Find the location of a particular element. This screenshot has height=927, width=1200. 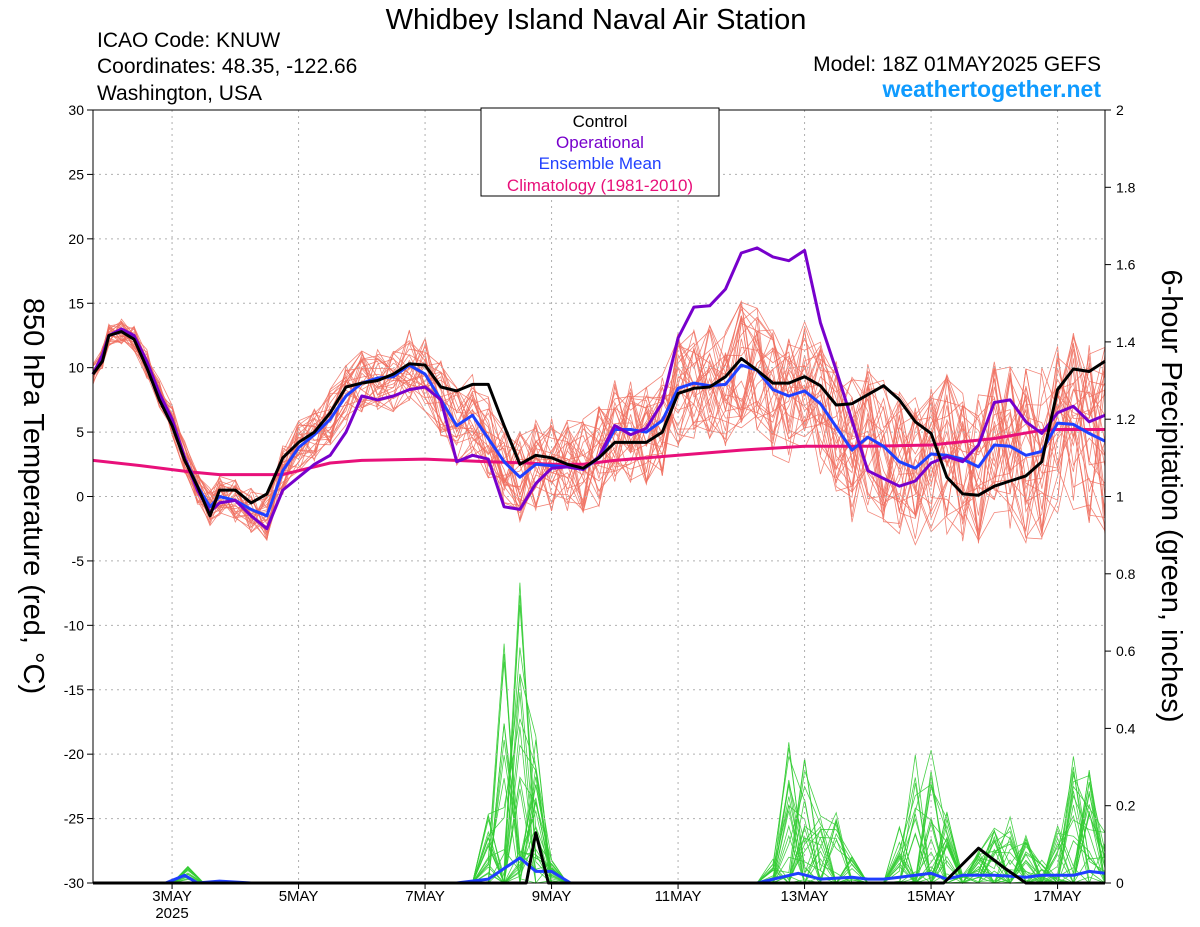

x-tick-label: 3MAY is located at coordinates (172, 896).